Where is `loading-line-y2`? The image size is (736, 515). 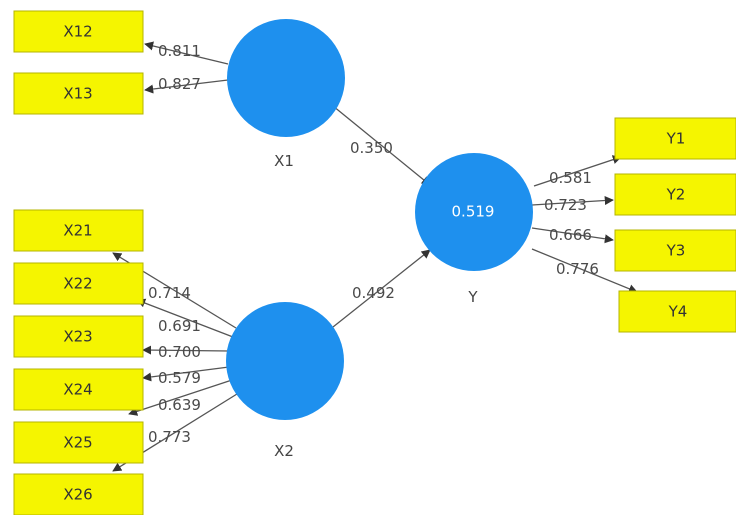
loading-line-y2 is located at coordinates (572, 200).